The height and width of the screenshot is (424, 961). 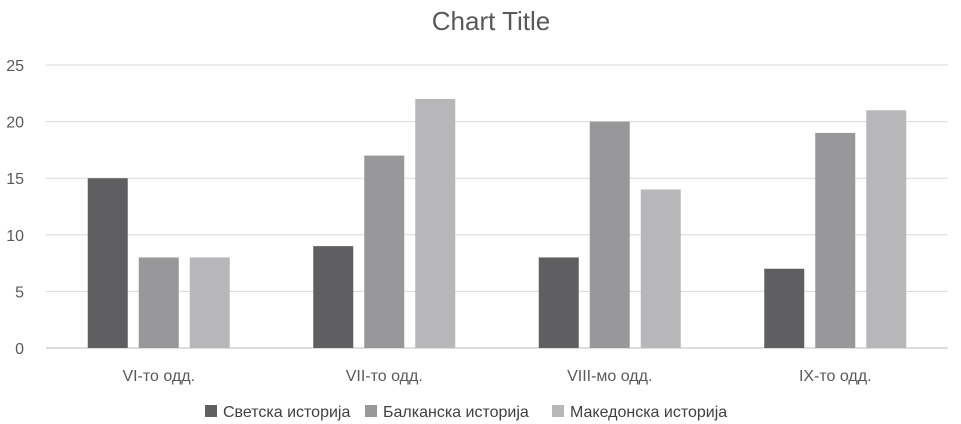 I want to click on y-tick-label: 10, so click(x=15, y=236).